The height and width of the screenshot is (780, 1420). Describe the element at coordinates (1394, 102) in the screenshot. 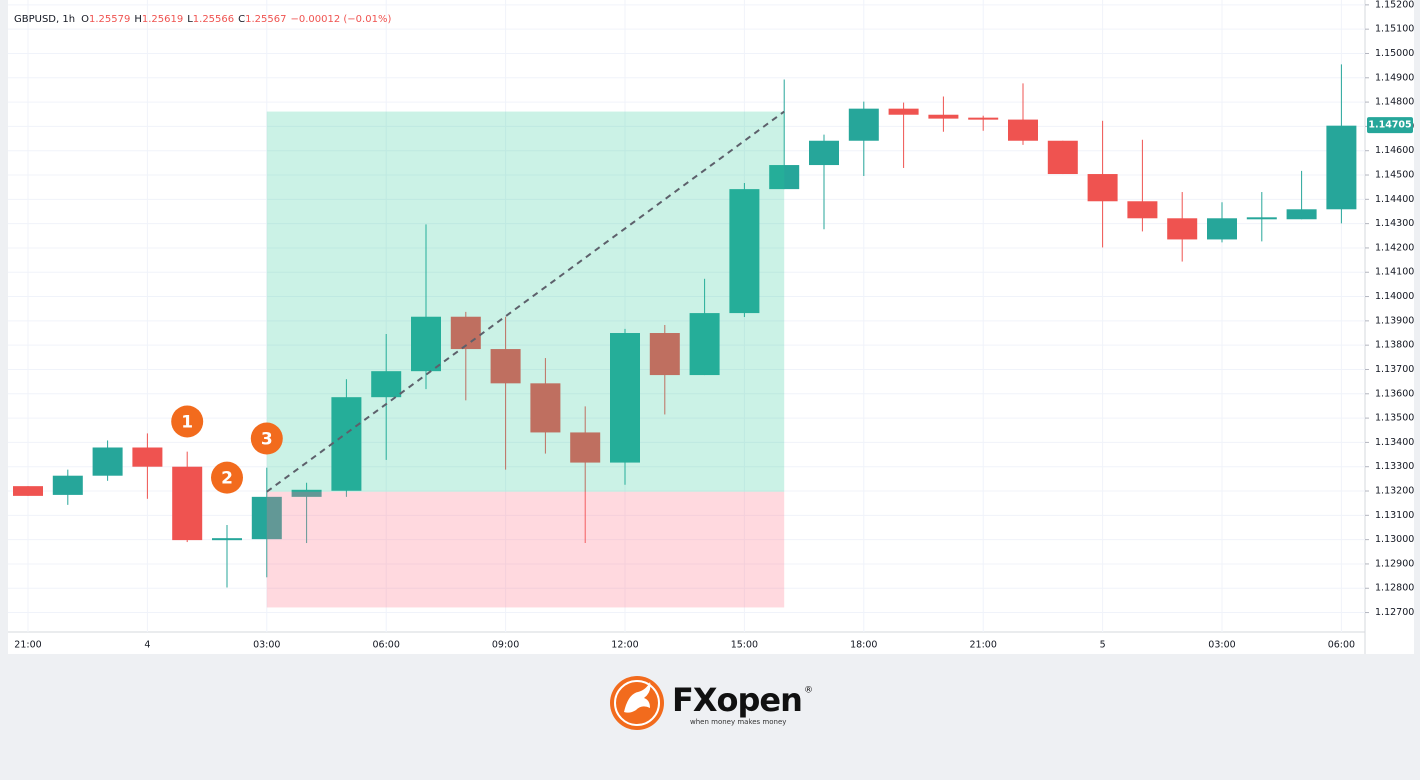

I see `y-tick-label: 1.14800` at that location.